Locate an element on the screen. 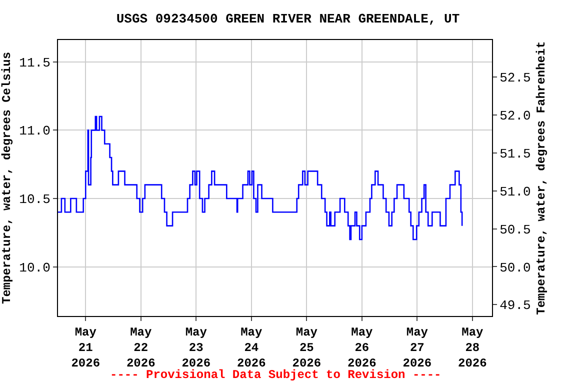  y2-tick-label: 51.5 is located at coordinates (515, 154).